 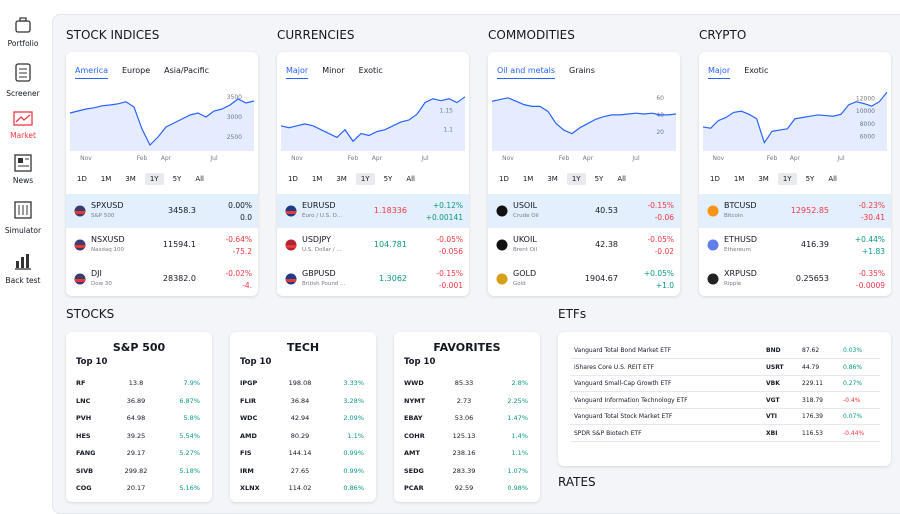 I want to click on symbol: BTCUSD, so click(x=740, y=205).